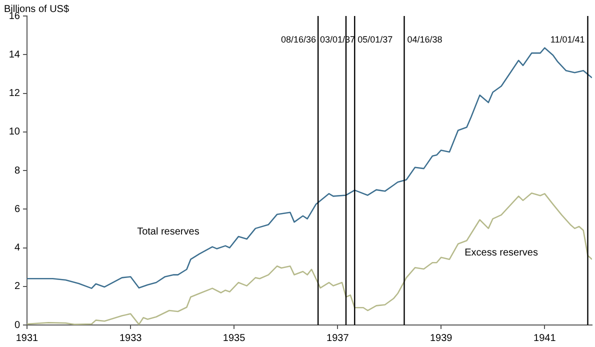 The height and width of the screenshot is (347, 595). What do you see at coordinates (441, 338) in the screenshot?
I see `x-tick-label: 1939` at bounding box center [441, 338].